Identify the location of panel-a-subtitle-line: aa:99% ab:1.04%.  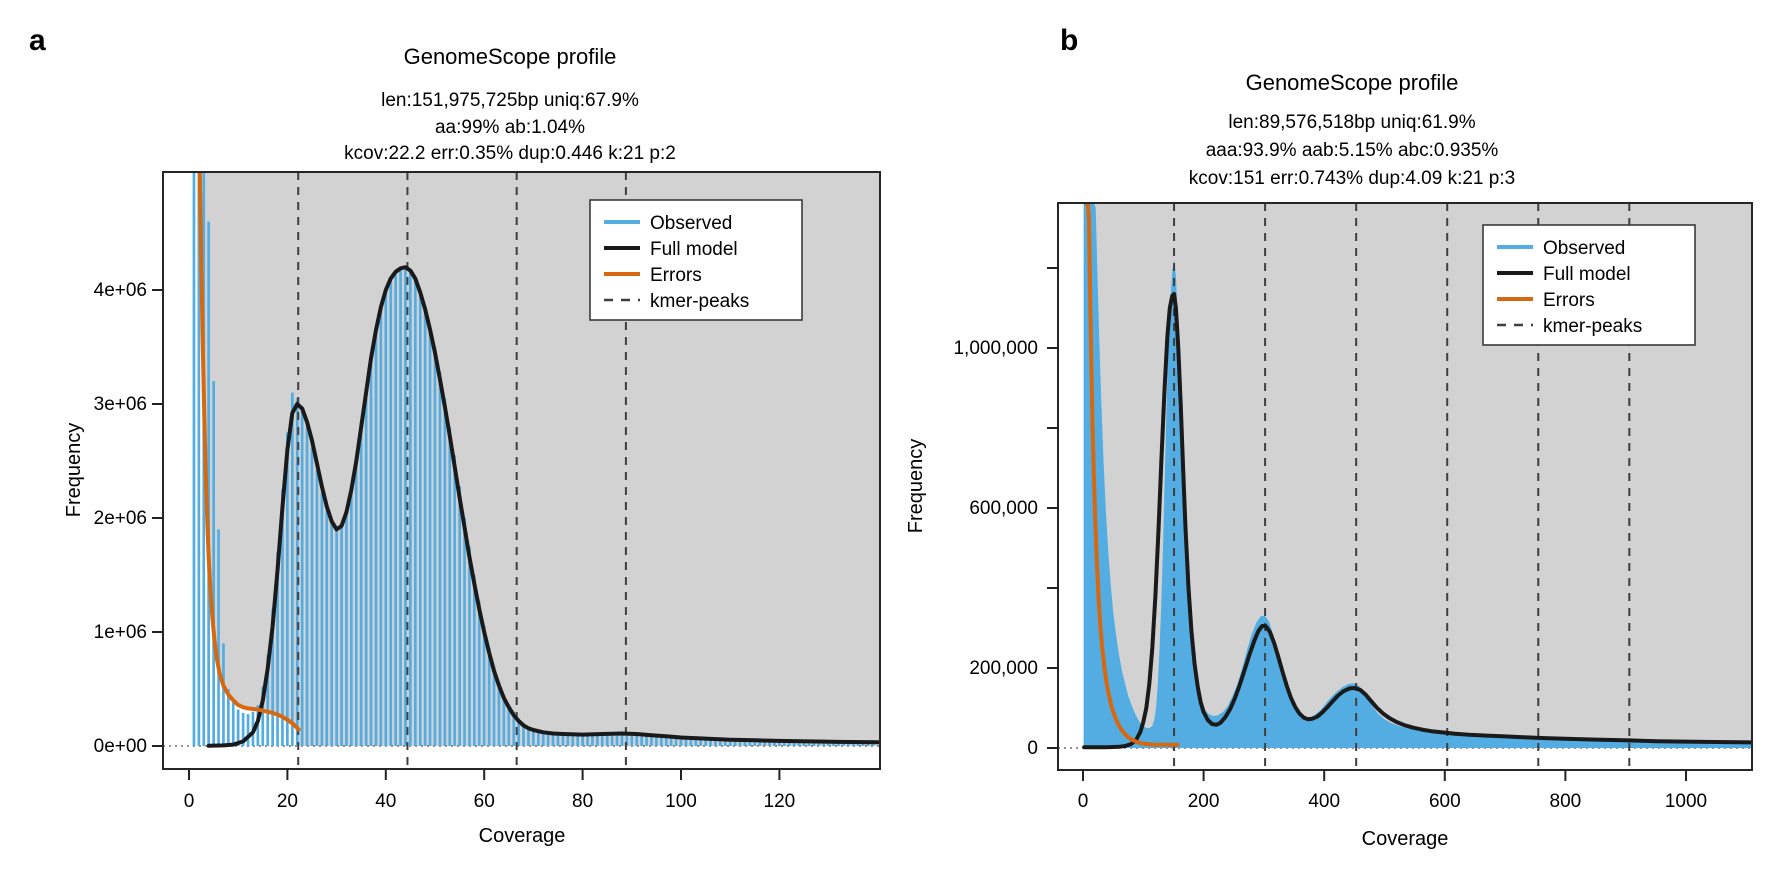
(510, 127).